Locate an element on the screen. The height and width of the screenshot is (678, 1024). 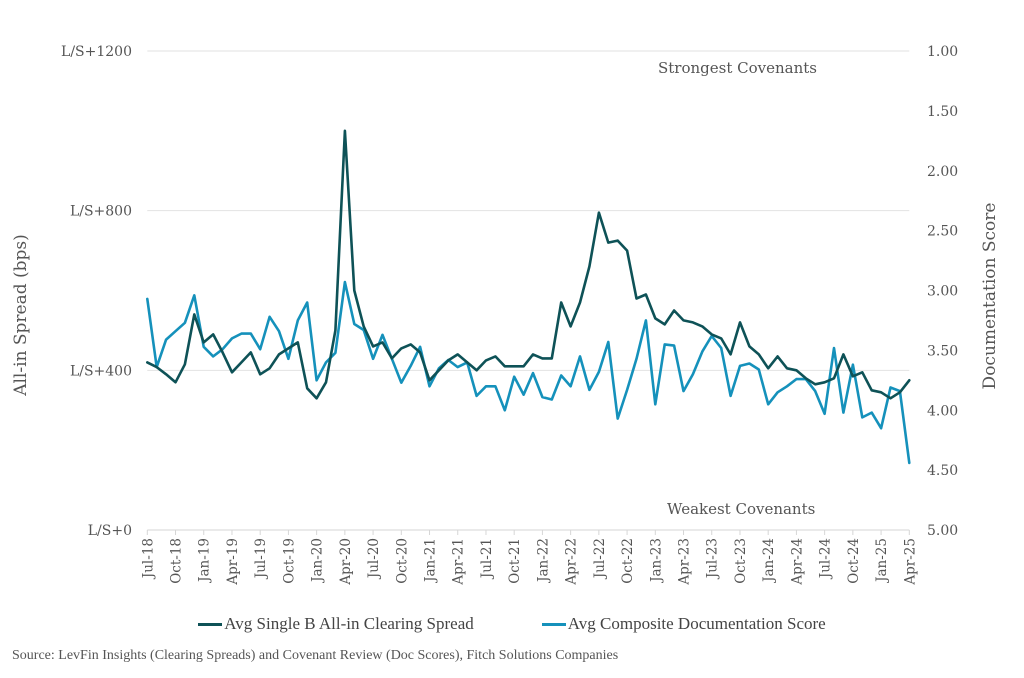
right-axis: 1.00 1.50 2.00 2.50 3.00 3.50 4.00 4.50 5.00 is located at coordinates (942, 291).